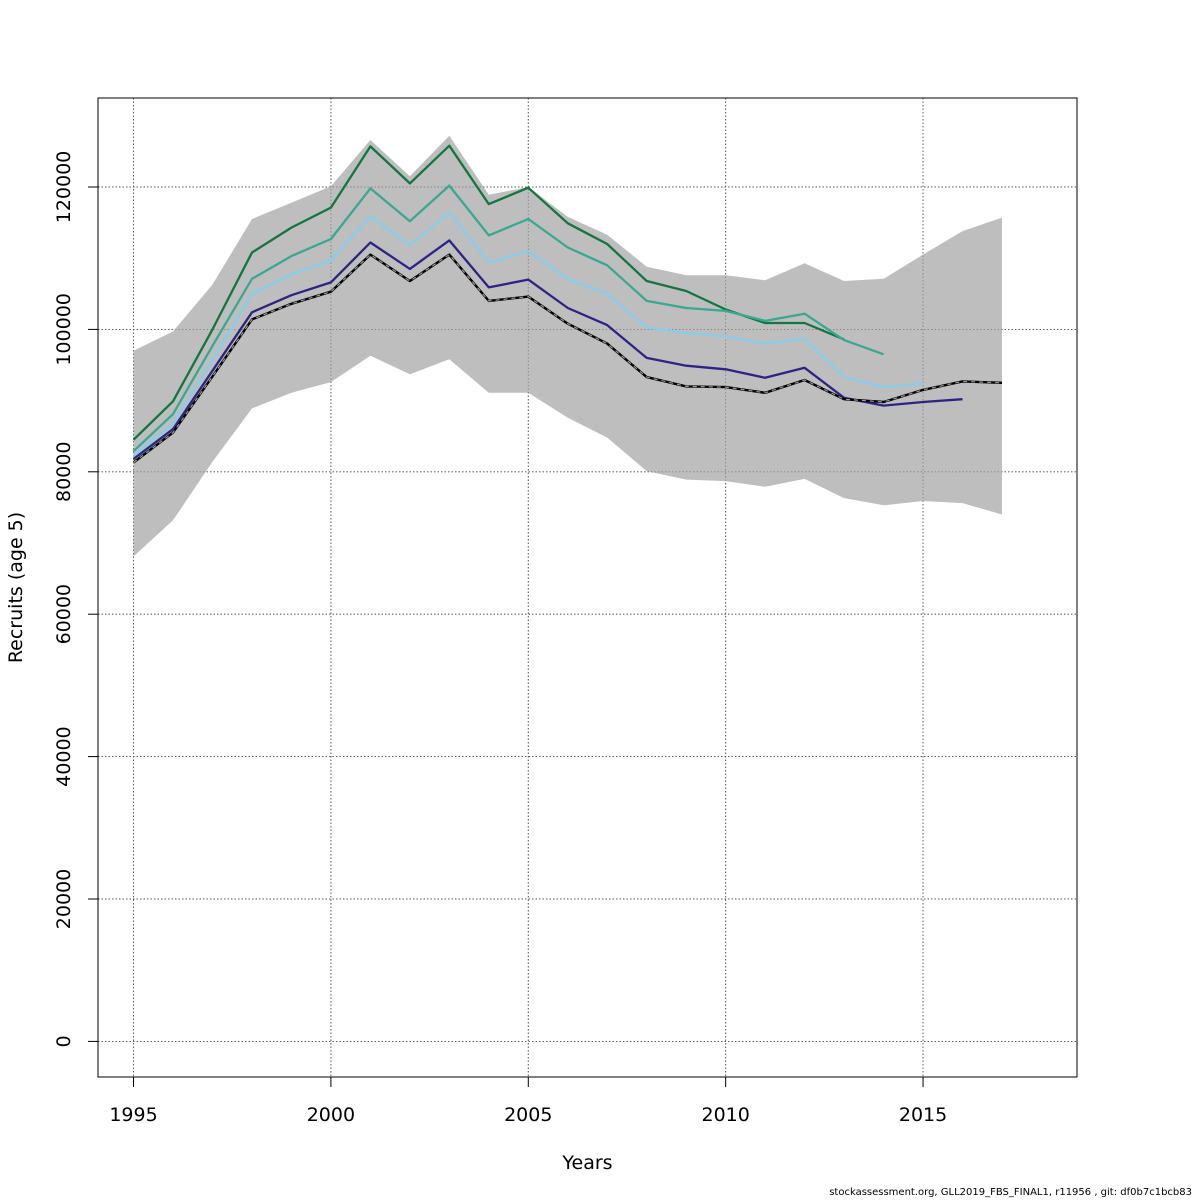 The width and height of the screenshot is (1200, 1200). I want to click on x-axis-title: Years, so click(586, 1163).